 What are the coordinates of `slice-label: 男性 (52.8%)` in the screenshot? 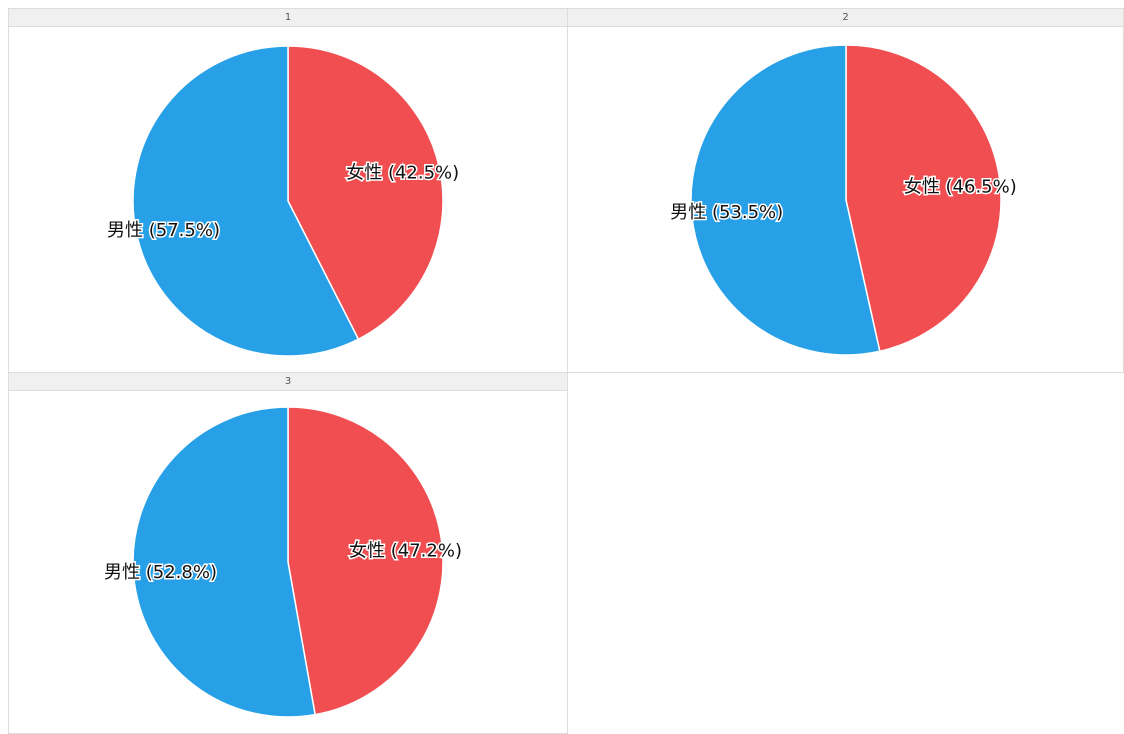 It's located at (160, 572).